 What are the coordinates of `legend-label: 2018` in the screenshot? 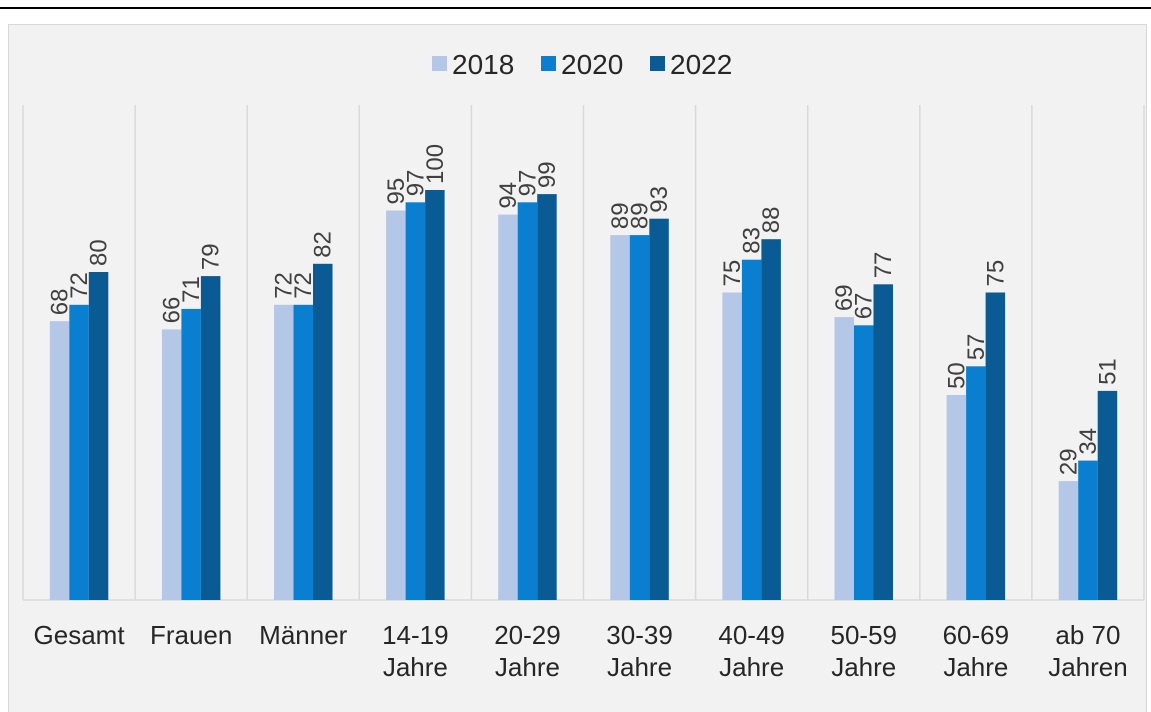 It's located at (483, 64).